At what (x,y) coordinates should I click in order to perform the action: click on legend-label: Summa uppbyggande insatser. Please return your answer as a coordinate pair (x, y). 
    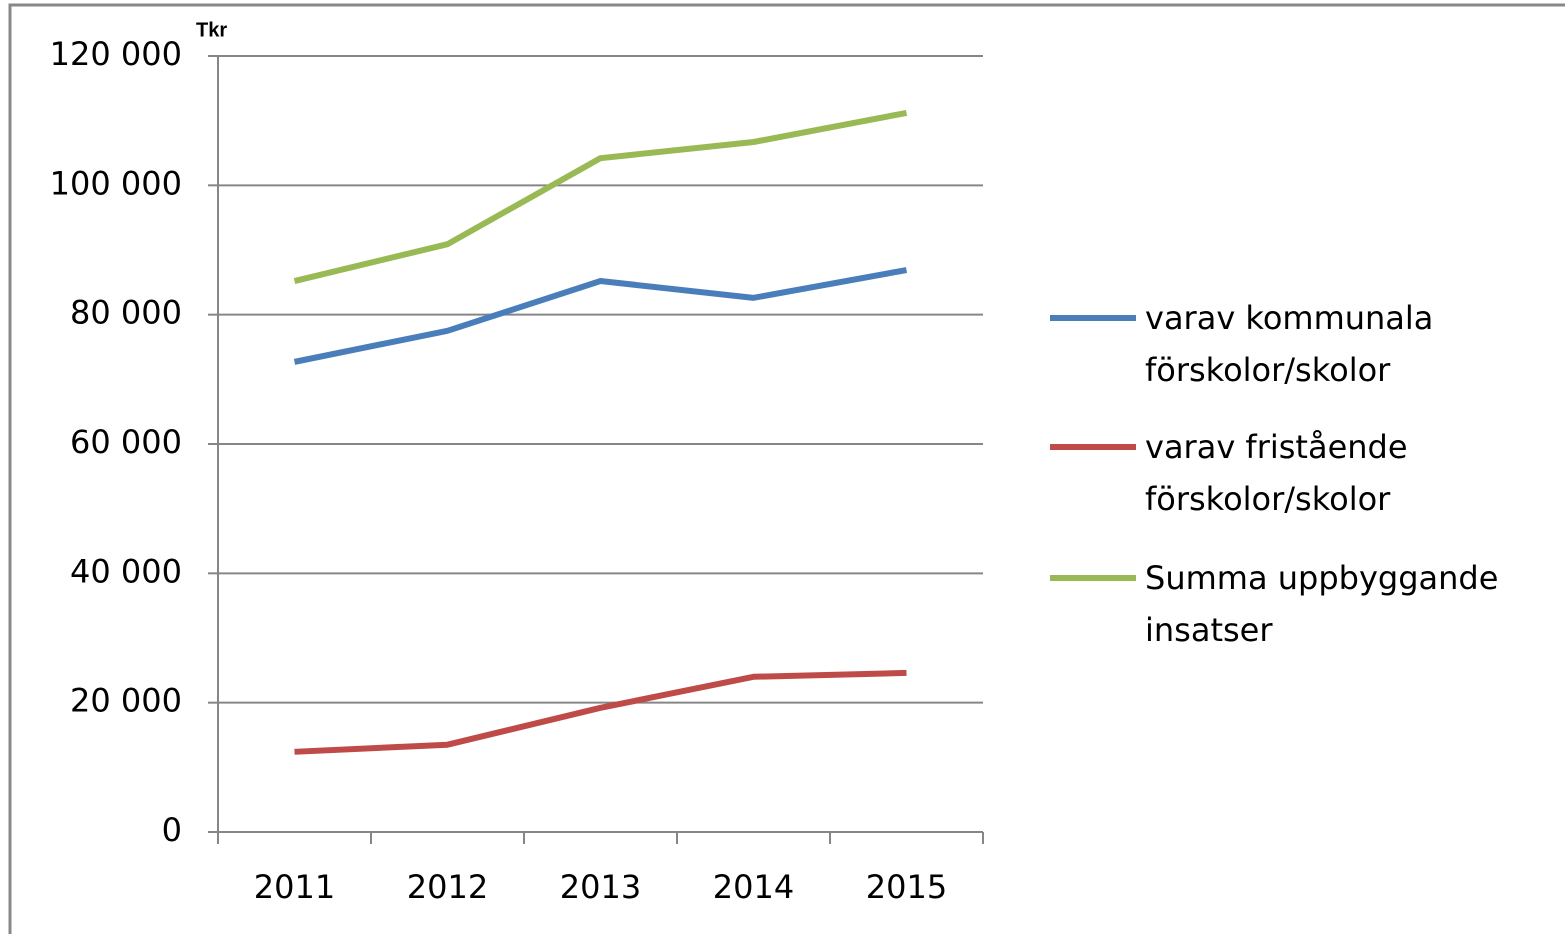
    Looking at the image, I should click on (1322, 604).